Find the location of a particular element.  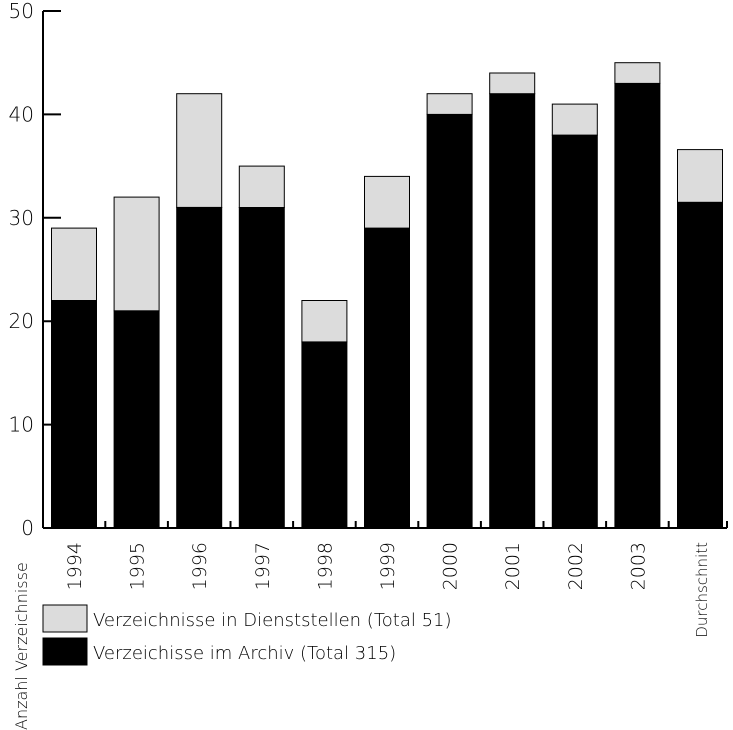

y-axis-label: Anzahl Verzeichnisse is located at coordinates (21, 646).